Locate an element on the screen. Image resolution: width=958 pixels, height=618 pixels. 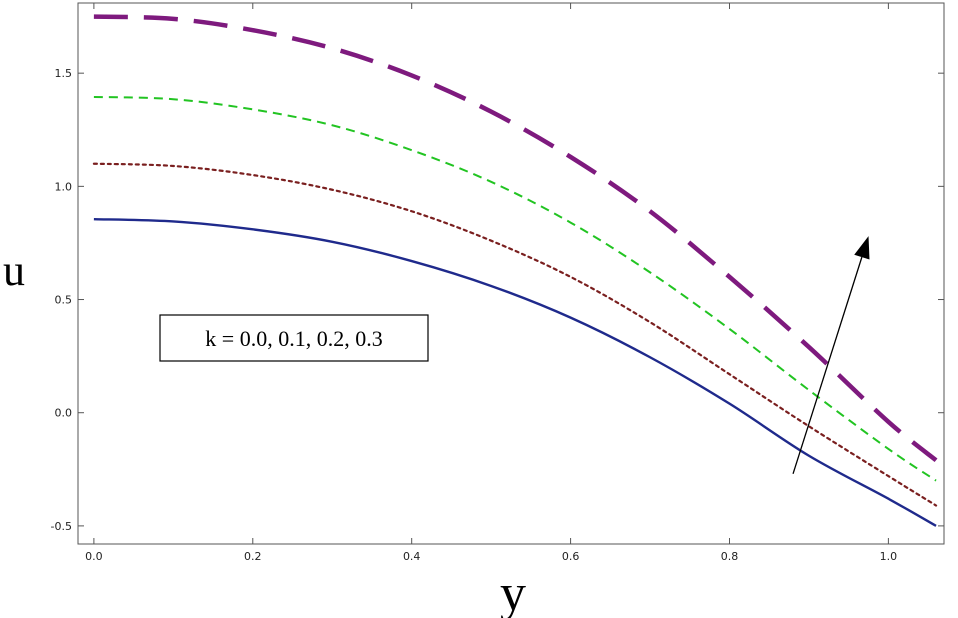
legend-box-frame is located at coordinates (294, 338).